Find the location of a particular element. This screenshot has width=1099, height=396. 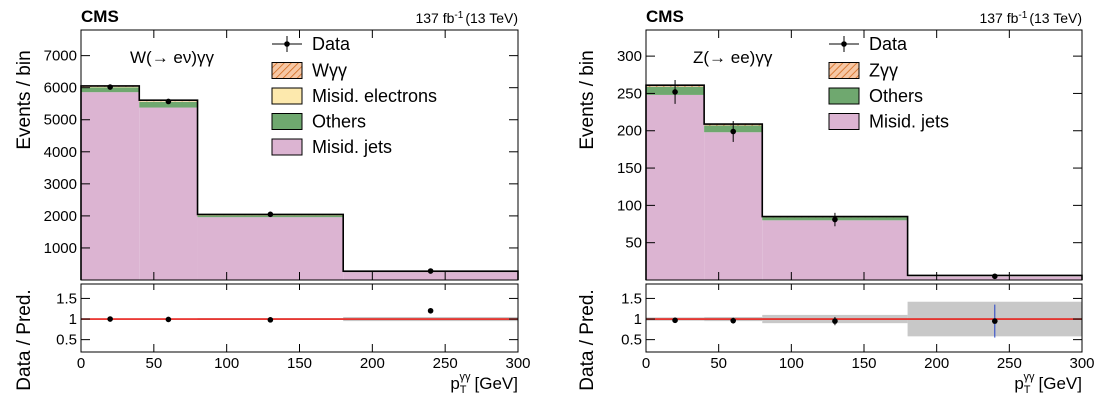

lumi-value: 137 fb is located at coordinates (998, 18).